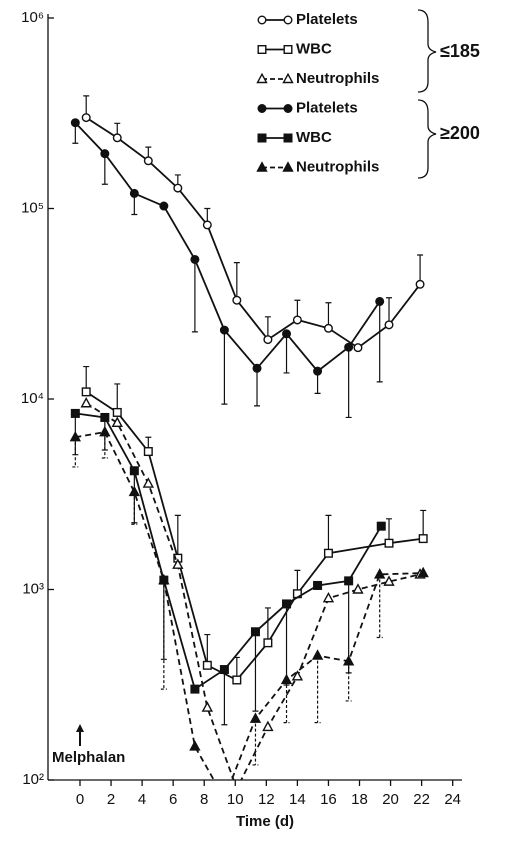 This screenshot has width=505, height=842. I want to click on y-tick-label: 10⁶, so click(32, 17).